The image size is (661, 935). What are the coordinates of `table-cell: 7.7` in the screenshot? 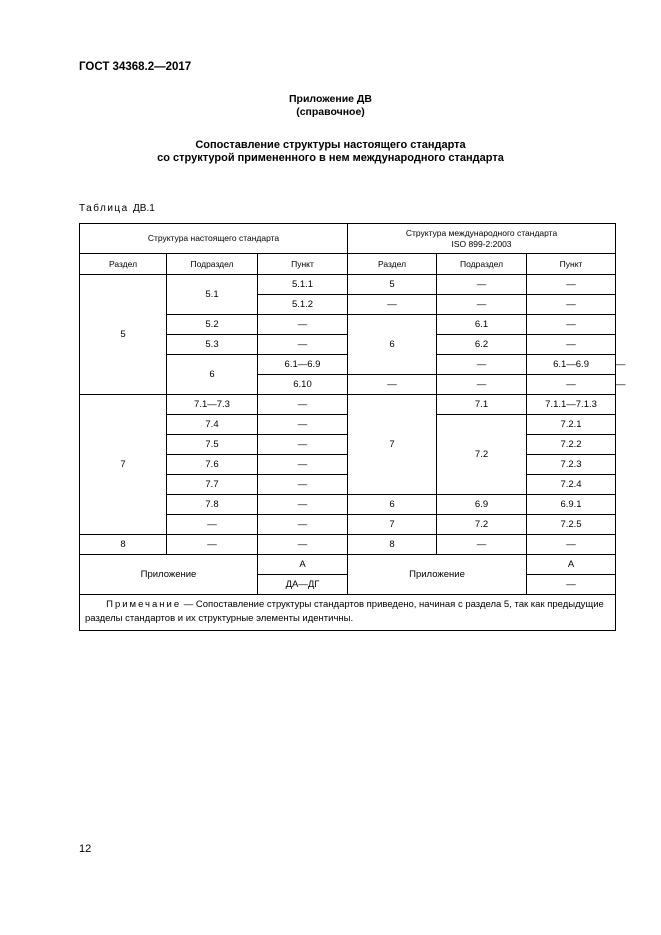 It's located at (212, 484).